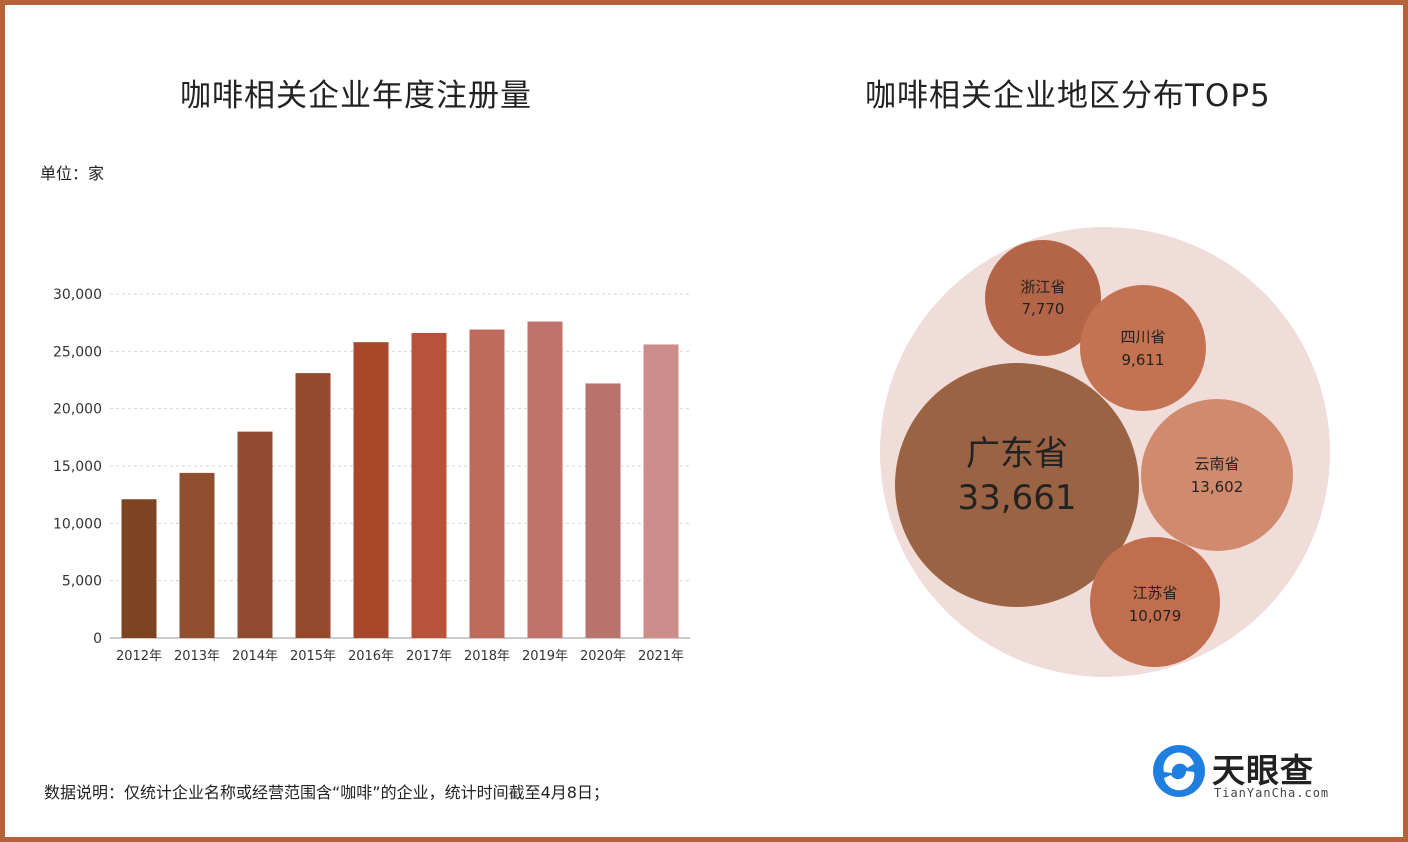  I want to click on y-tick-label: 5,000, so click(82, 582).